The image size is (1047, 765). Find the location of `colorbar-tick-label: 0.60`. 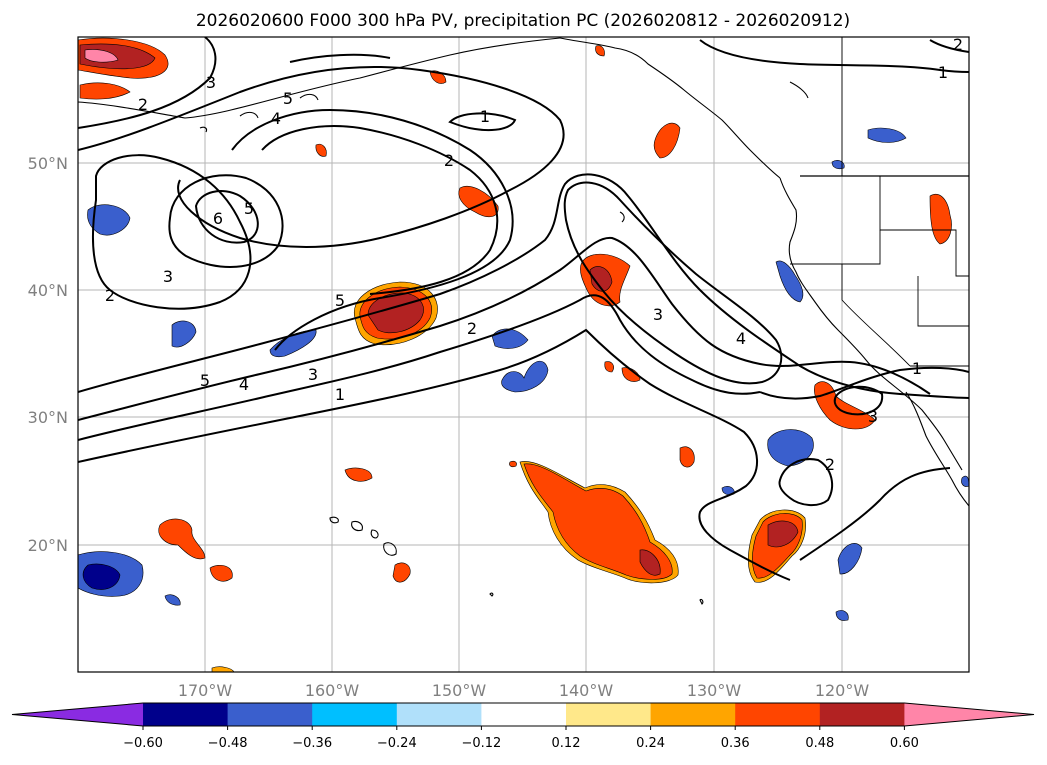

colorbar-tick-label: 0.60 is located at coordinates (904, 743).